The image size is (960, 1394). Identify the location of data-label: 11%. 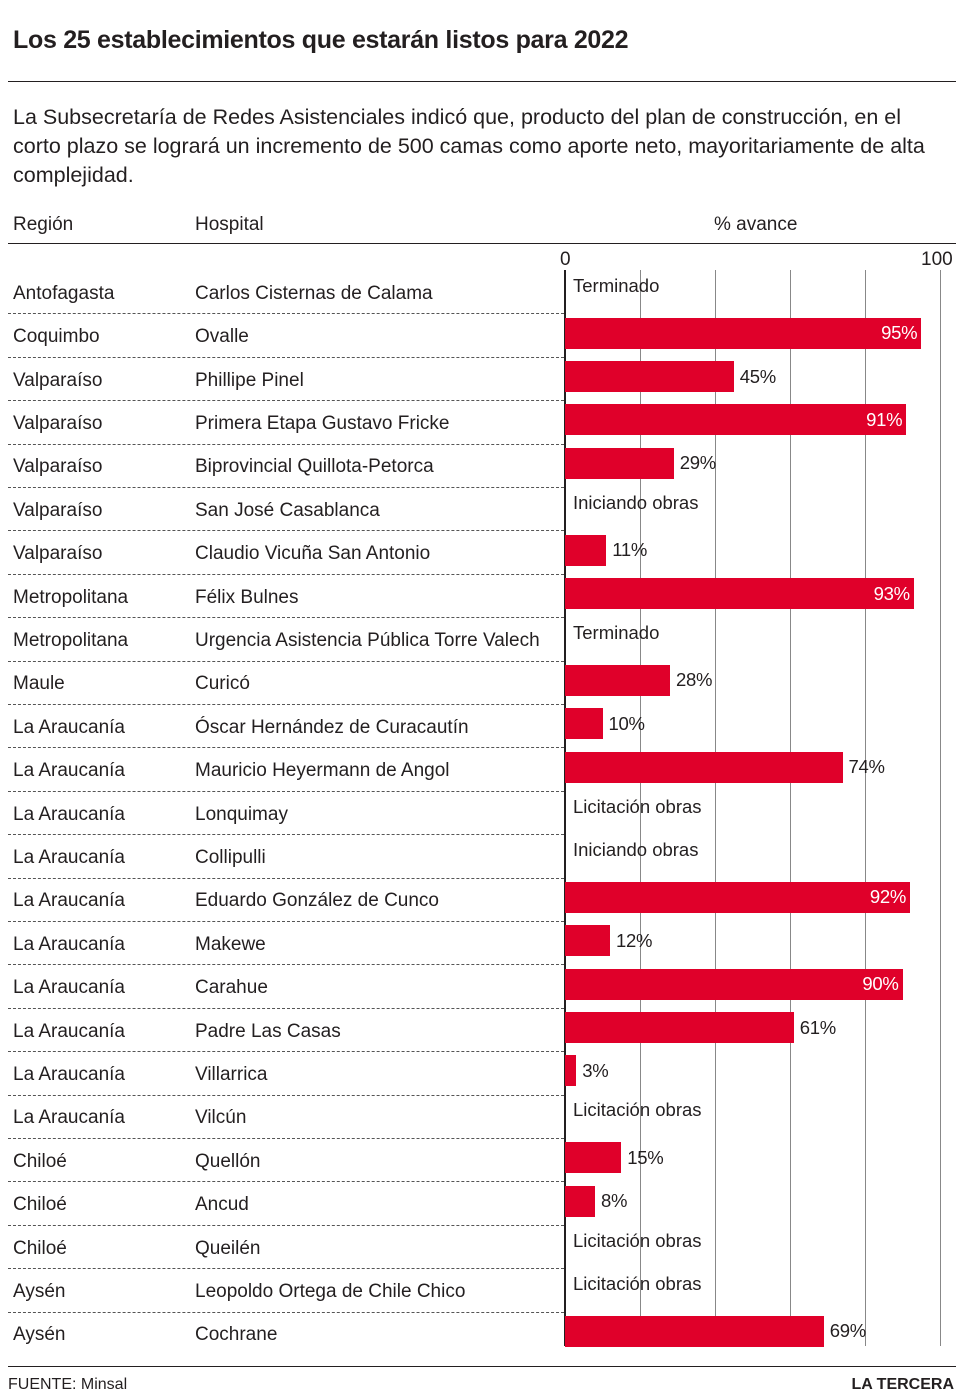
(630, 550).